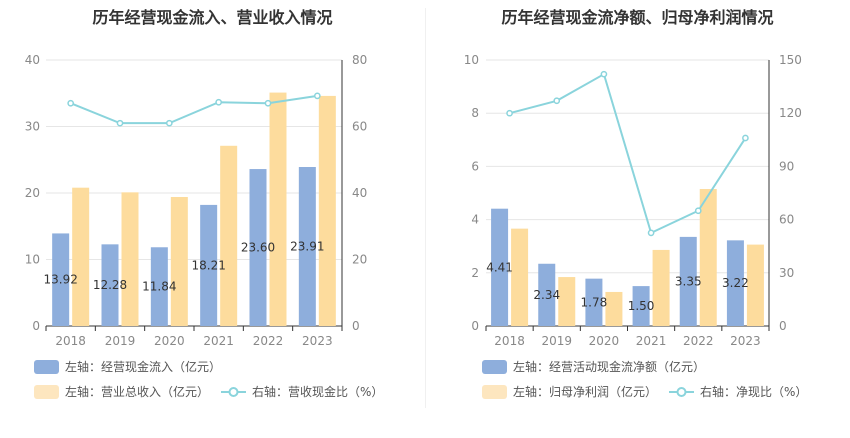 The height and width of the screenshot is (438, 850). I want to click on bar-data-label: 1.50, so click(641, 306).